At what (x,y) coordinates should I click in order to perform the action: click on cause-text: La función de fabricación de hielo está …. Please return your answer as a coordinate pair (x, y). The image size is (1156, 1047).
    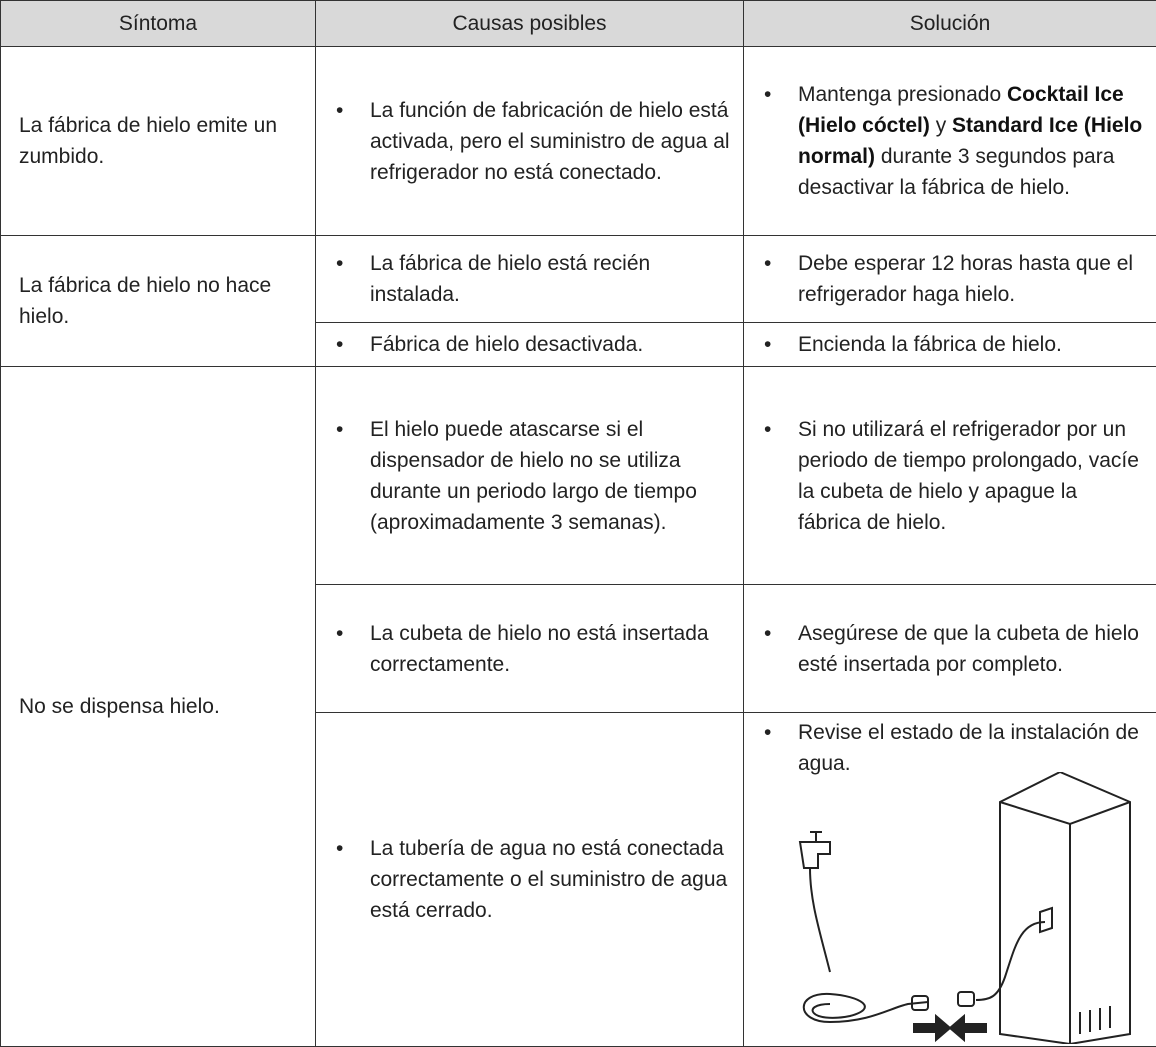
    Looking at the image, I should click on (533, 141).